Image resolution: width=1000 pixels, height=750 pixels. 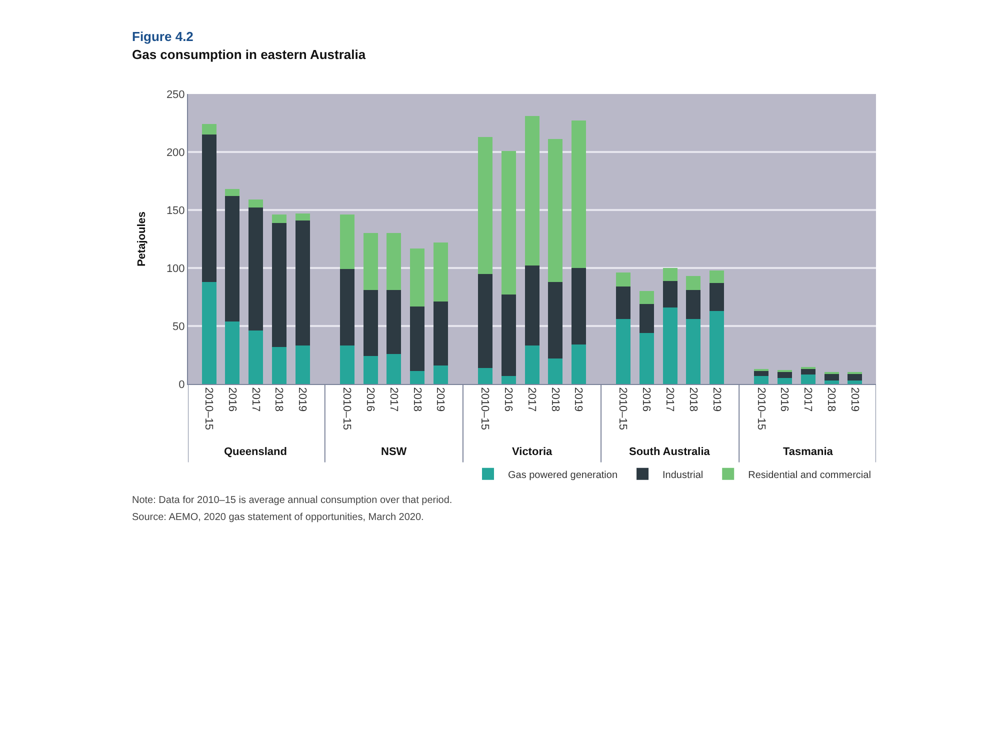 I want to click on chart-title: Figure 4.2, so click(x=163, y=36).